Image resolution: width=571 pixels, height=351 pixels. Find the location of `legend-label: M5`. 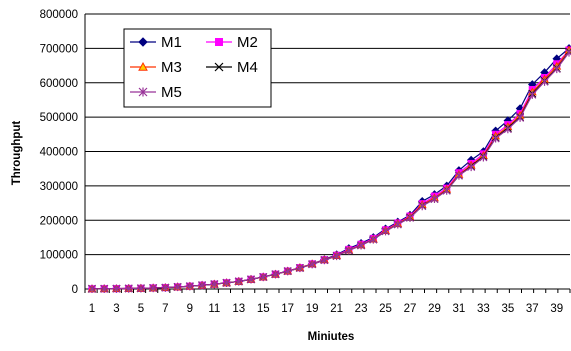

legend-label: M5 is located at coordinates (171, 92).